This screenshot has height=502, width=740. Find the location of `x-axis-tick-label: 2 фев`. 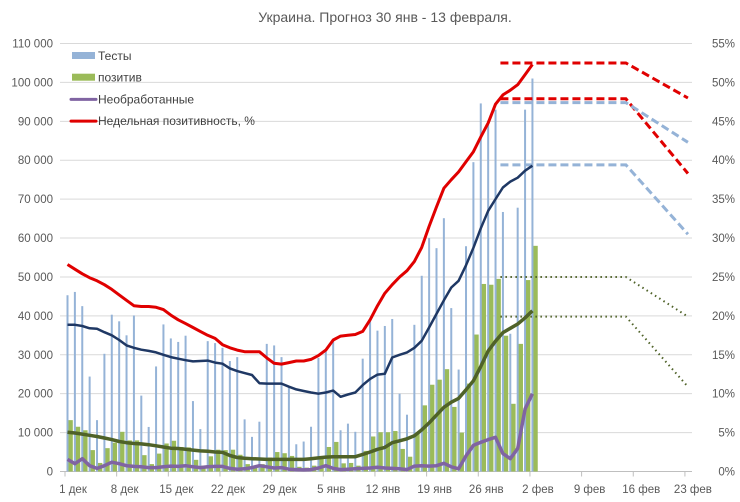

x-axis-tick-label: 2 фев is located at coordinates (538, 490).